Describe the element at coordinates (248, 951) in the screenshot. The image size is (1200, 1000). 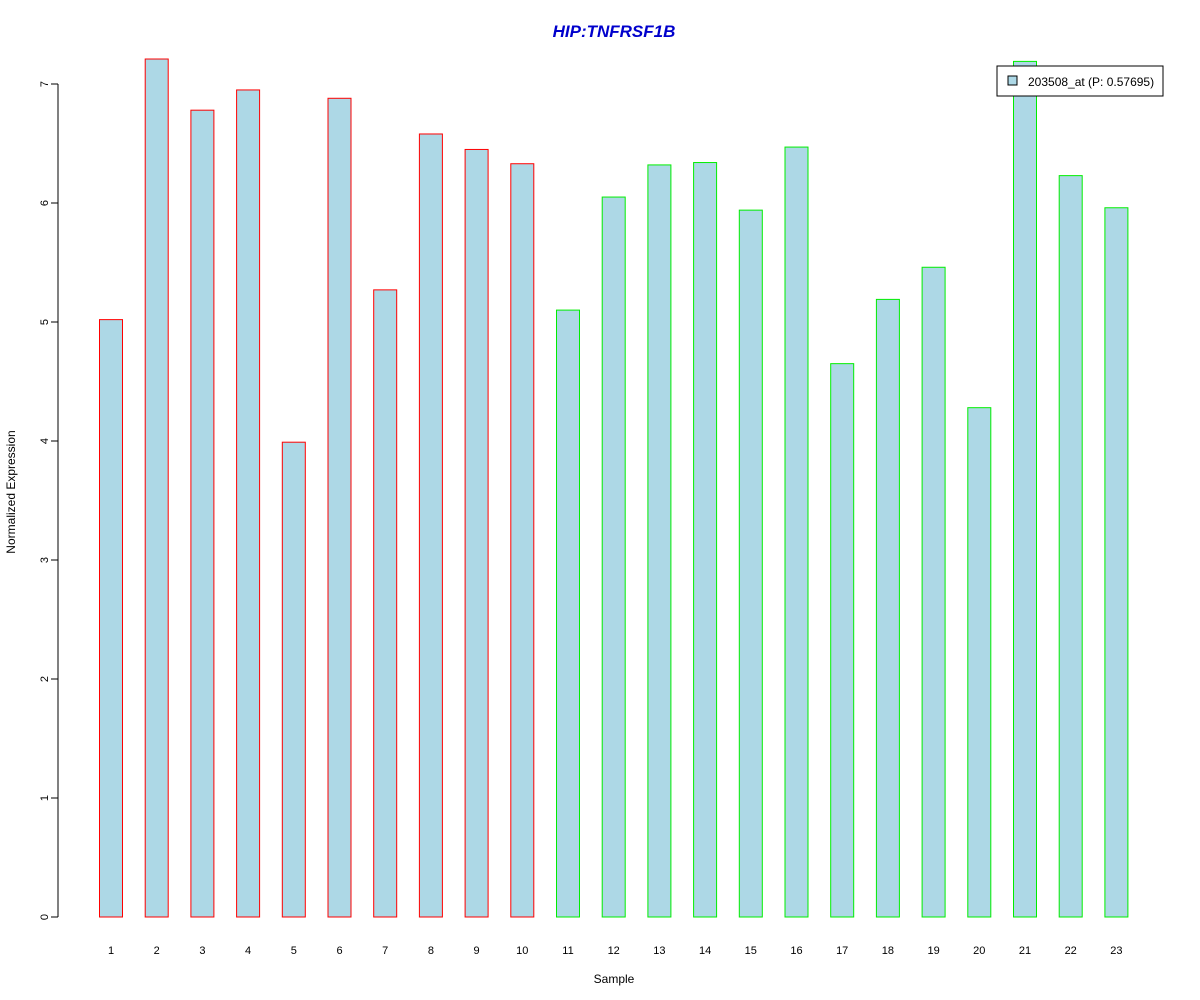
I see `x-tick-label: 4` at that location.